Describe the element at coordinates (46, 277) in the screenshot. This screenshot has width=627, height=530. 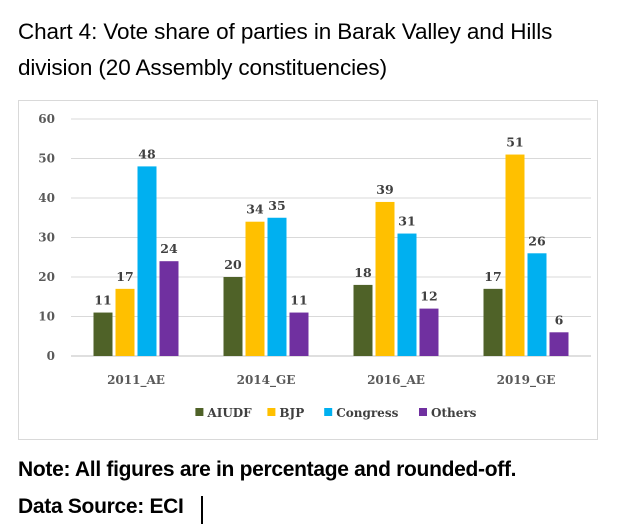
I see `y-tick-label: 20` at that location.